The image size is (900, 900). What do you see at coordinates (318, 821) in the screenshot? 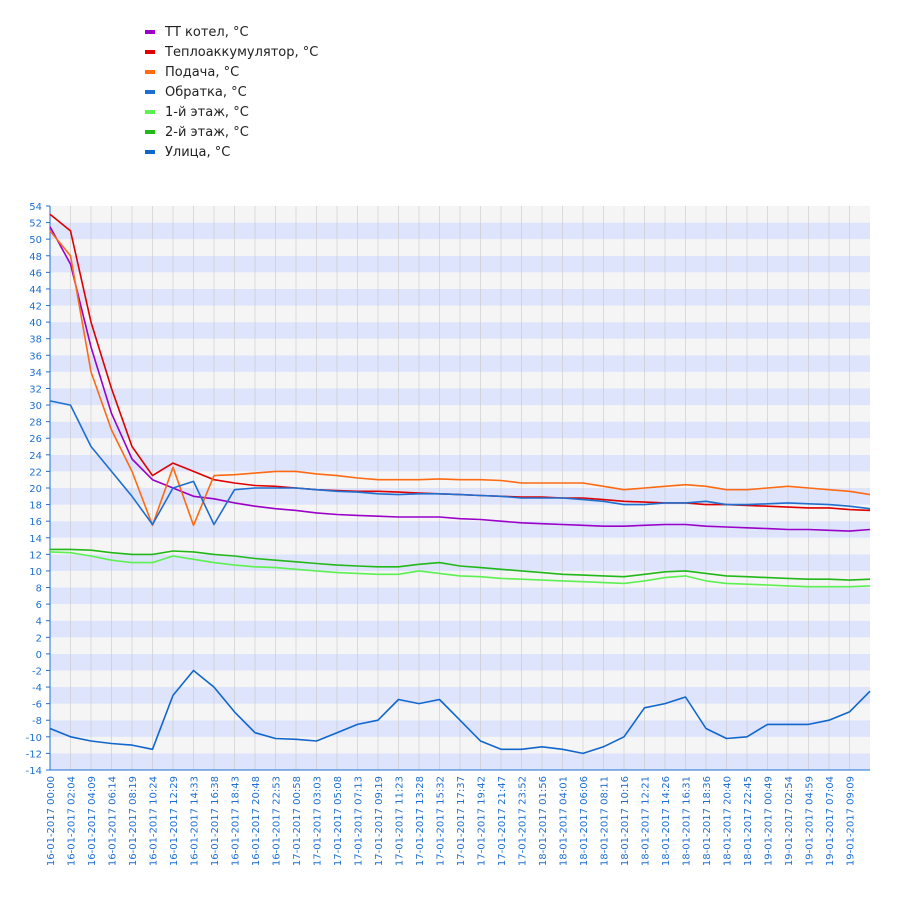
I see `x-tick-label: 17-01-2017 03:03` at bounding box center [318, 821].